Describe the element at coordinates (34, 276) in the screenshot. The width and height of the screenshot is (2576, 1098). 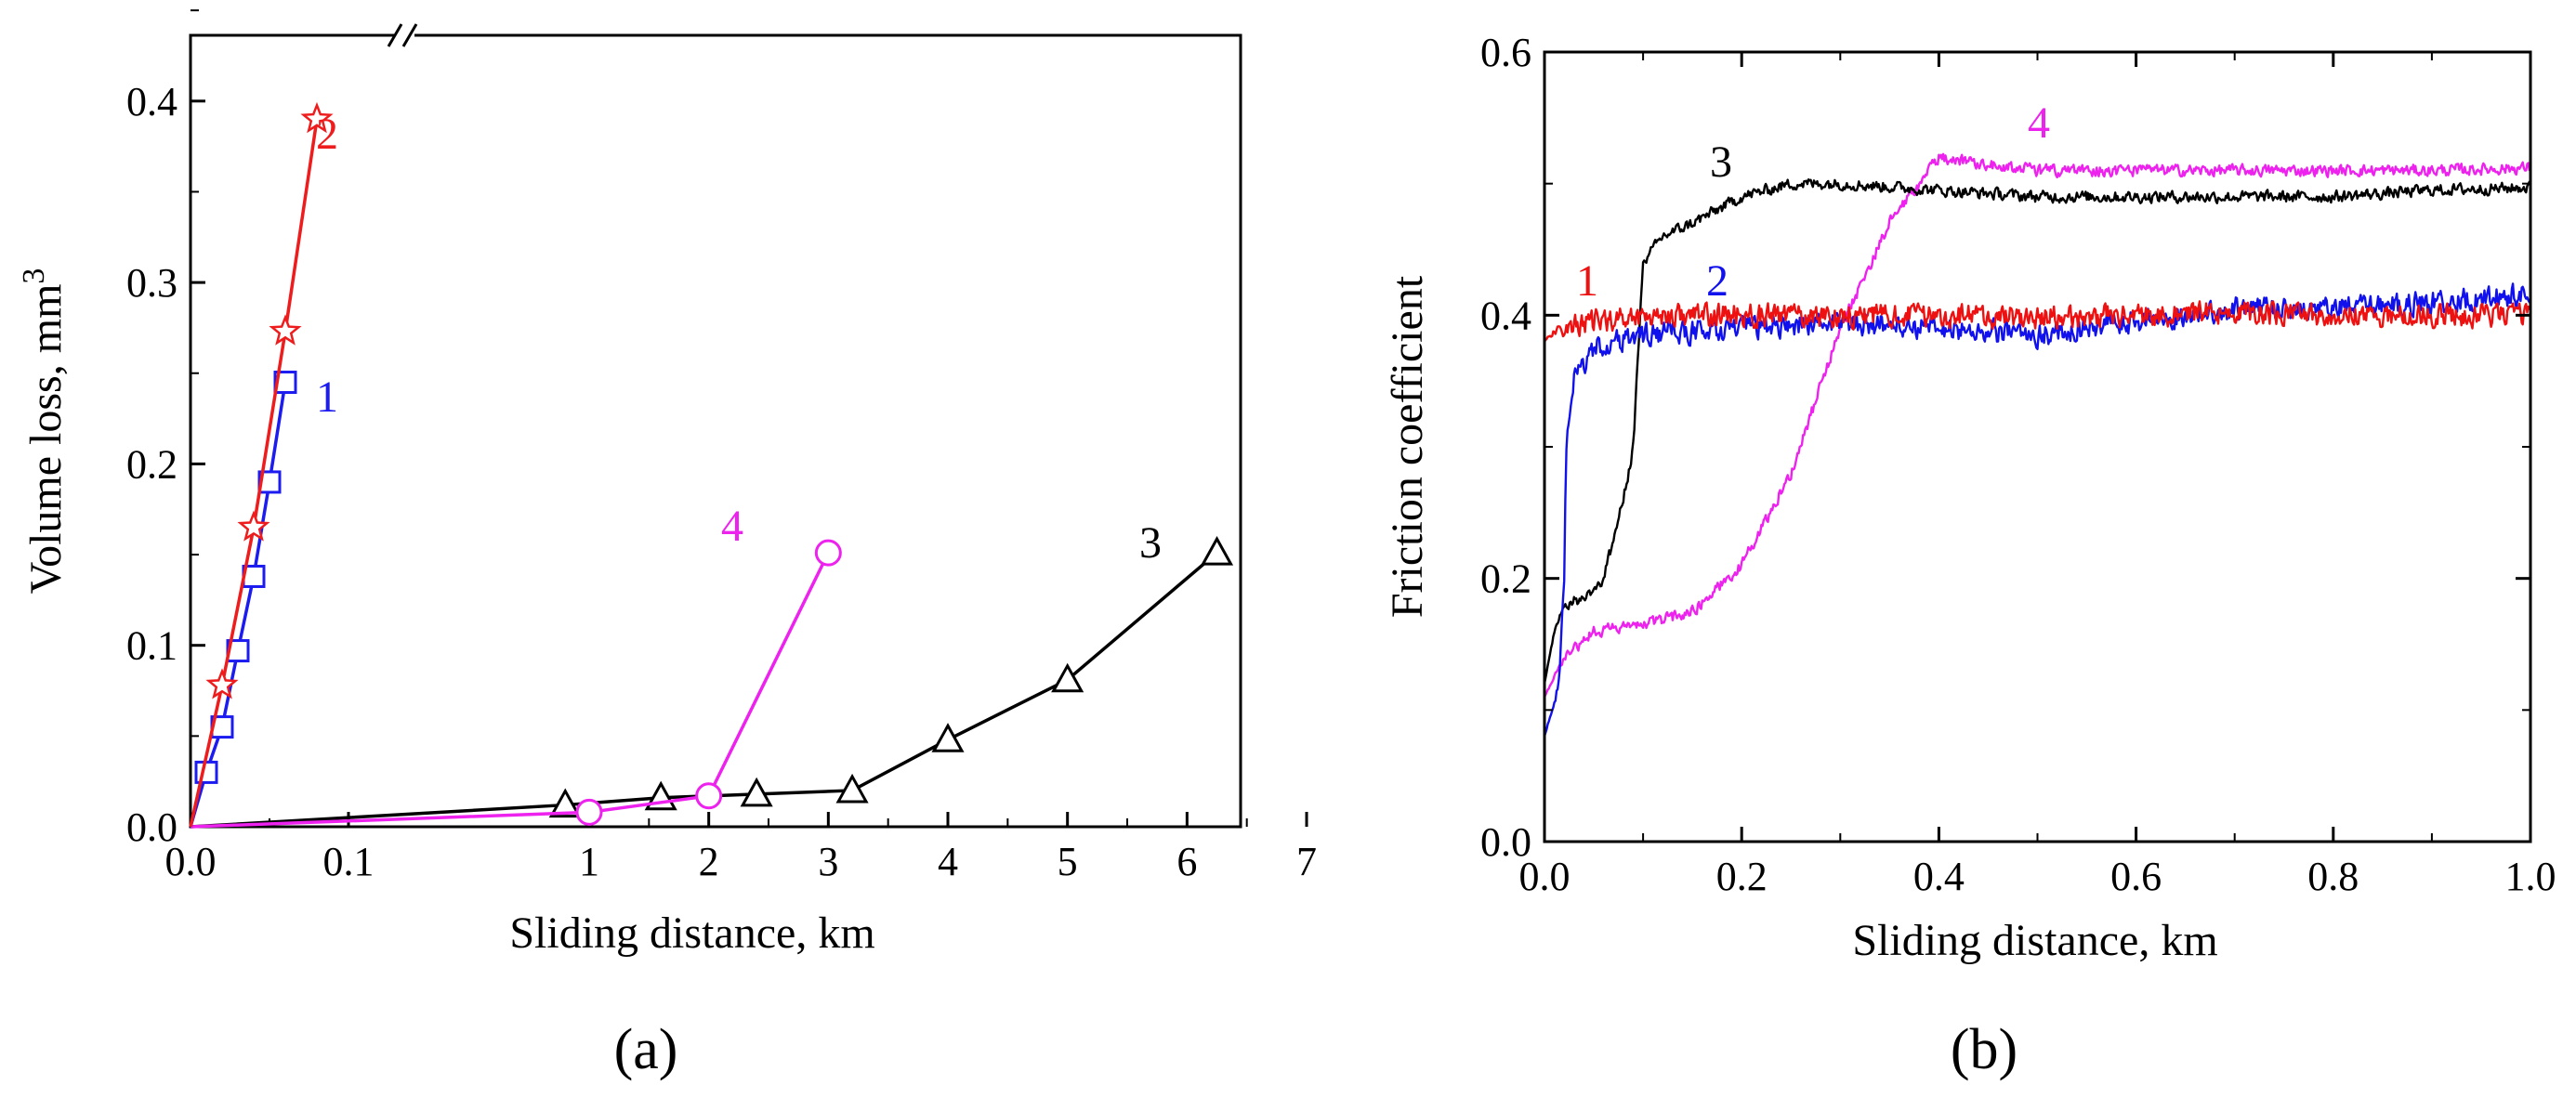
I see `panel-a-y-axis-title-exponent: 3` at that location.